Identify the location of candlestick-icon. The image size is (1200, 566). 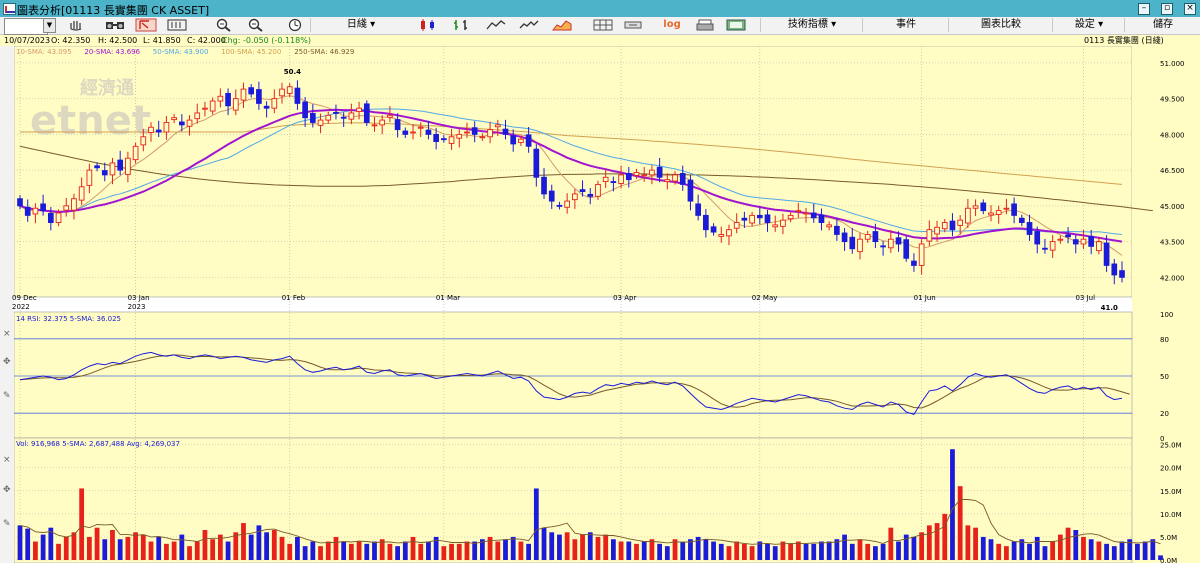
(429, 25).